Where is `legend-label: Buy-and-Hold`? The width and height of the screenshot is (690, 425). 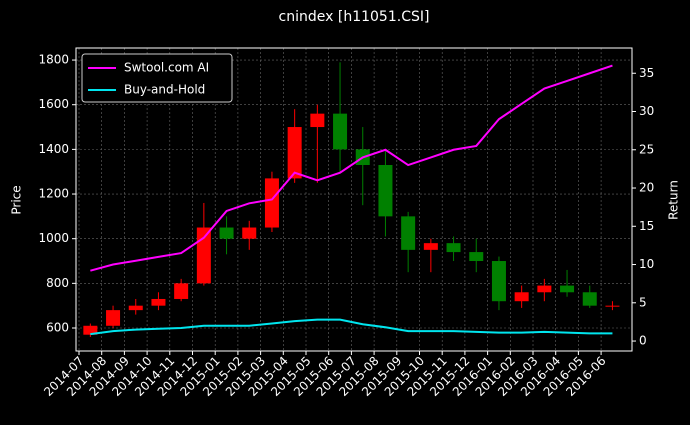
legend-label: Buy-and-Hold is located at coordinates (164, 90).